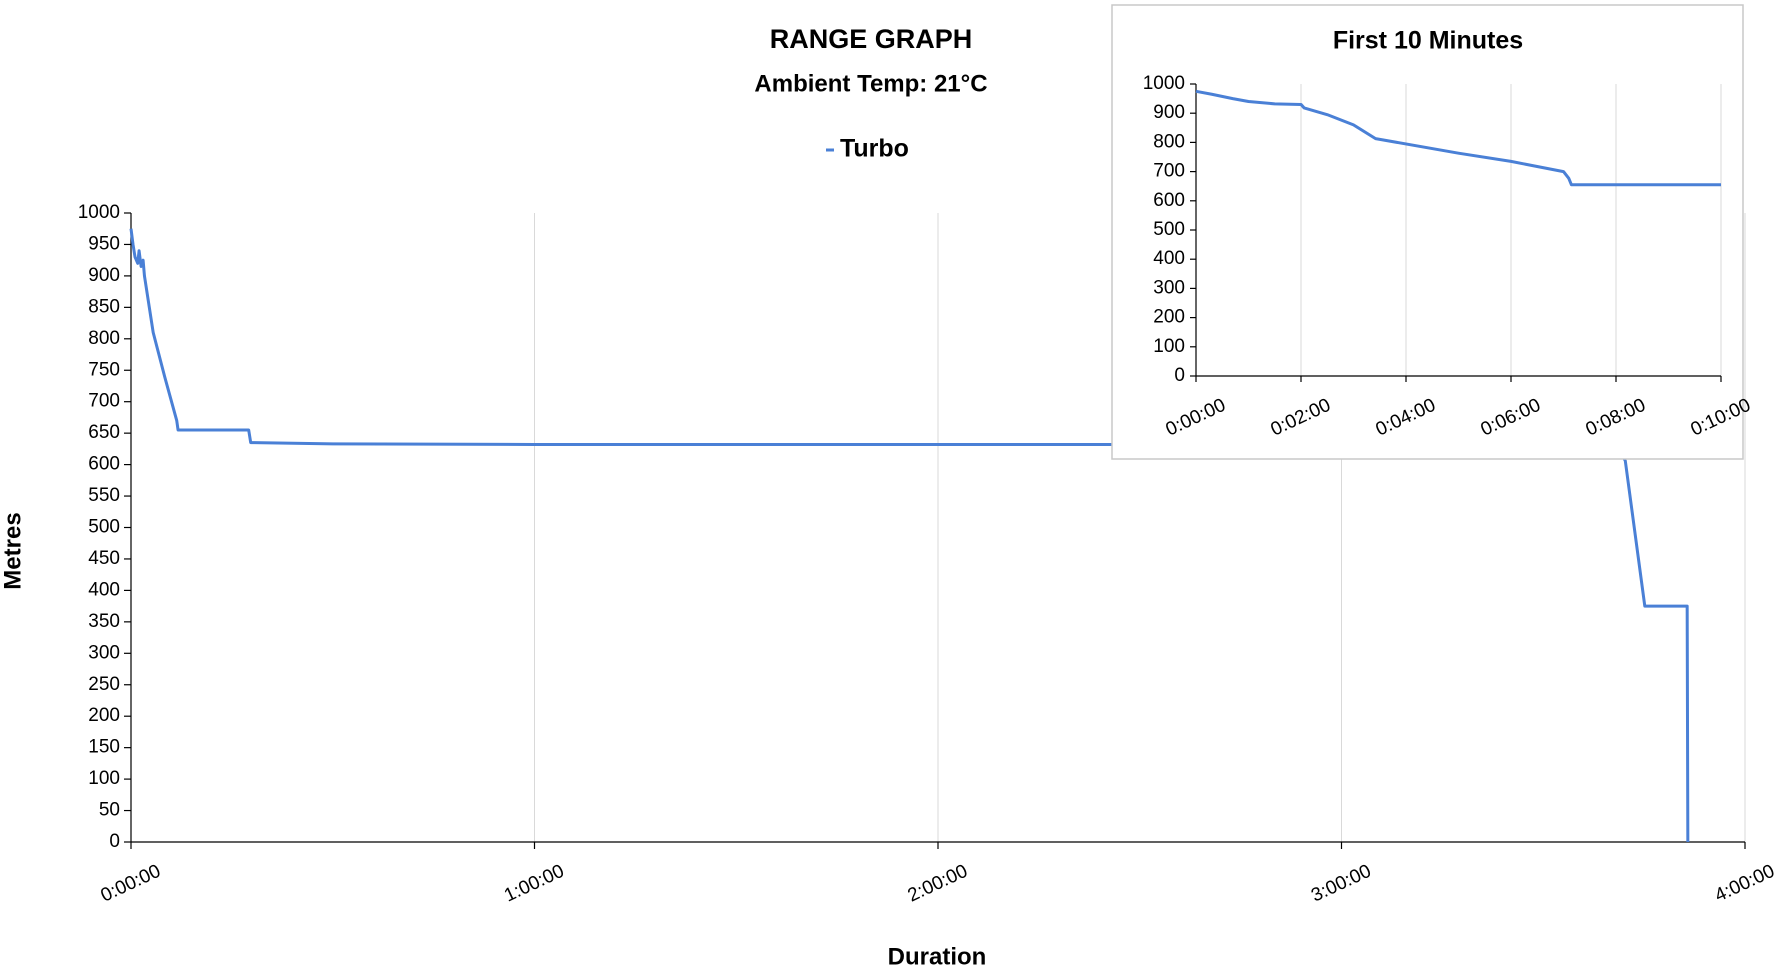  Describe the element at coordinates (1458, 138) in the screenshot. I see `data-line` at that location.